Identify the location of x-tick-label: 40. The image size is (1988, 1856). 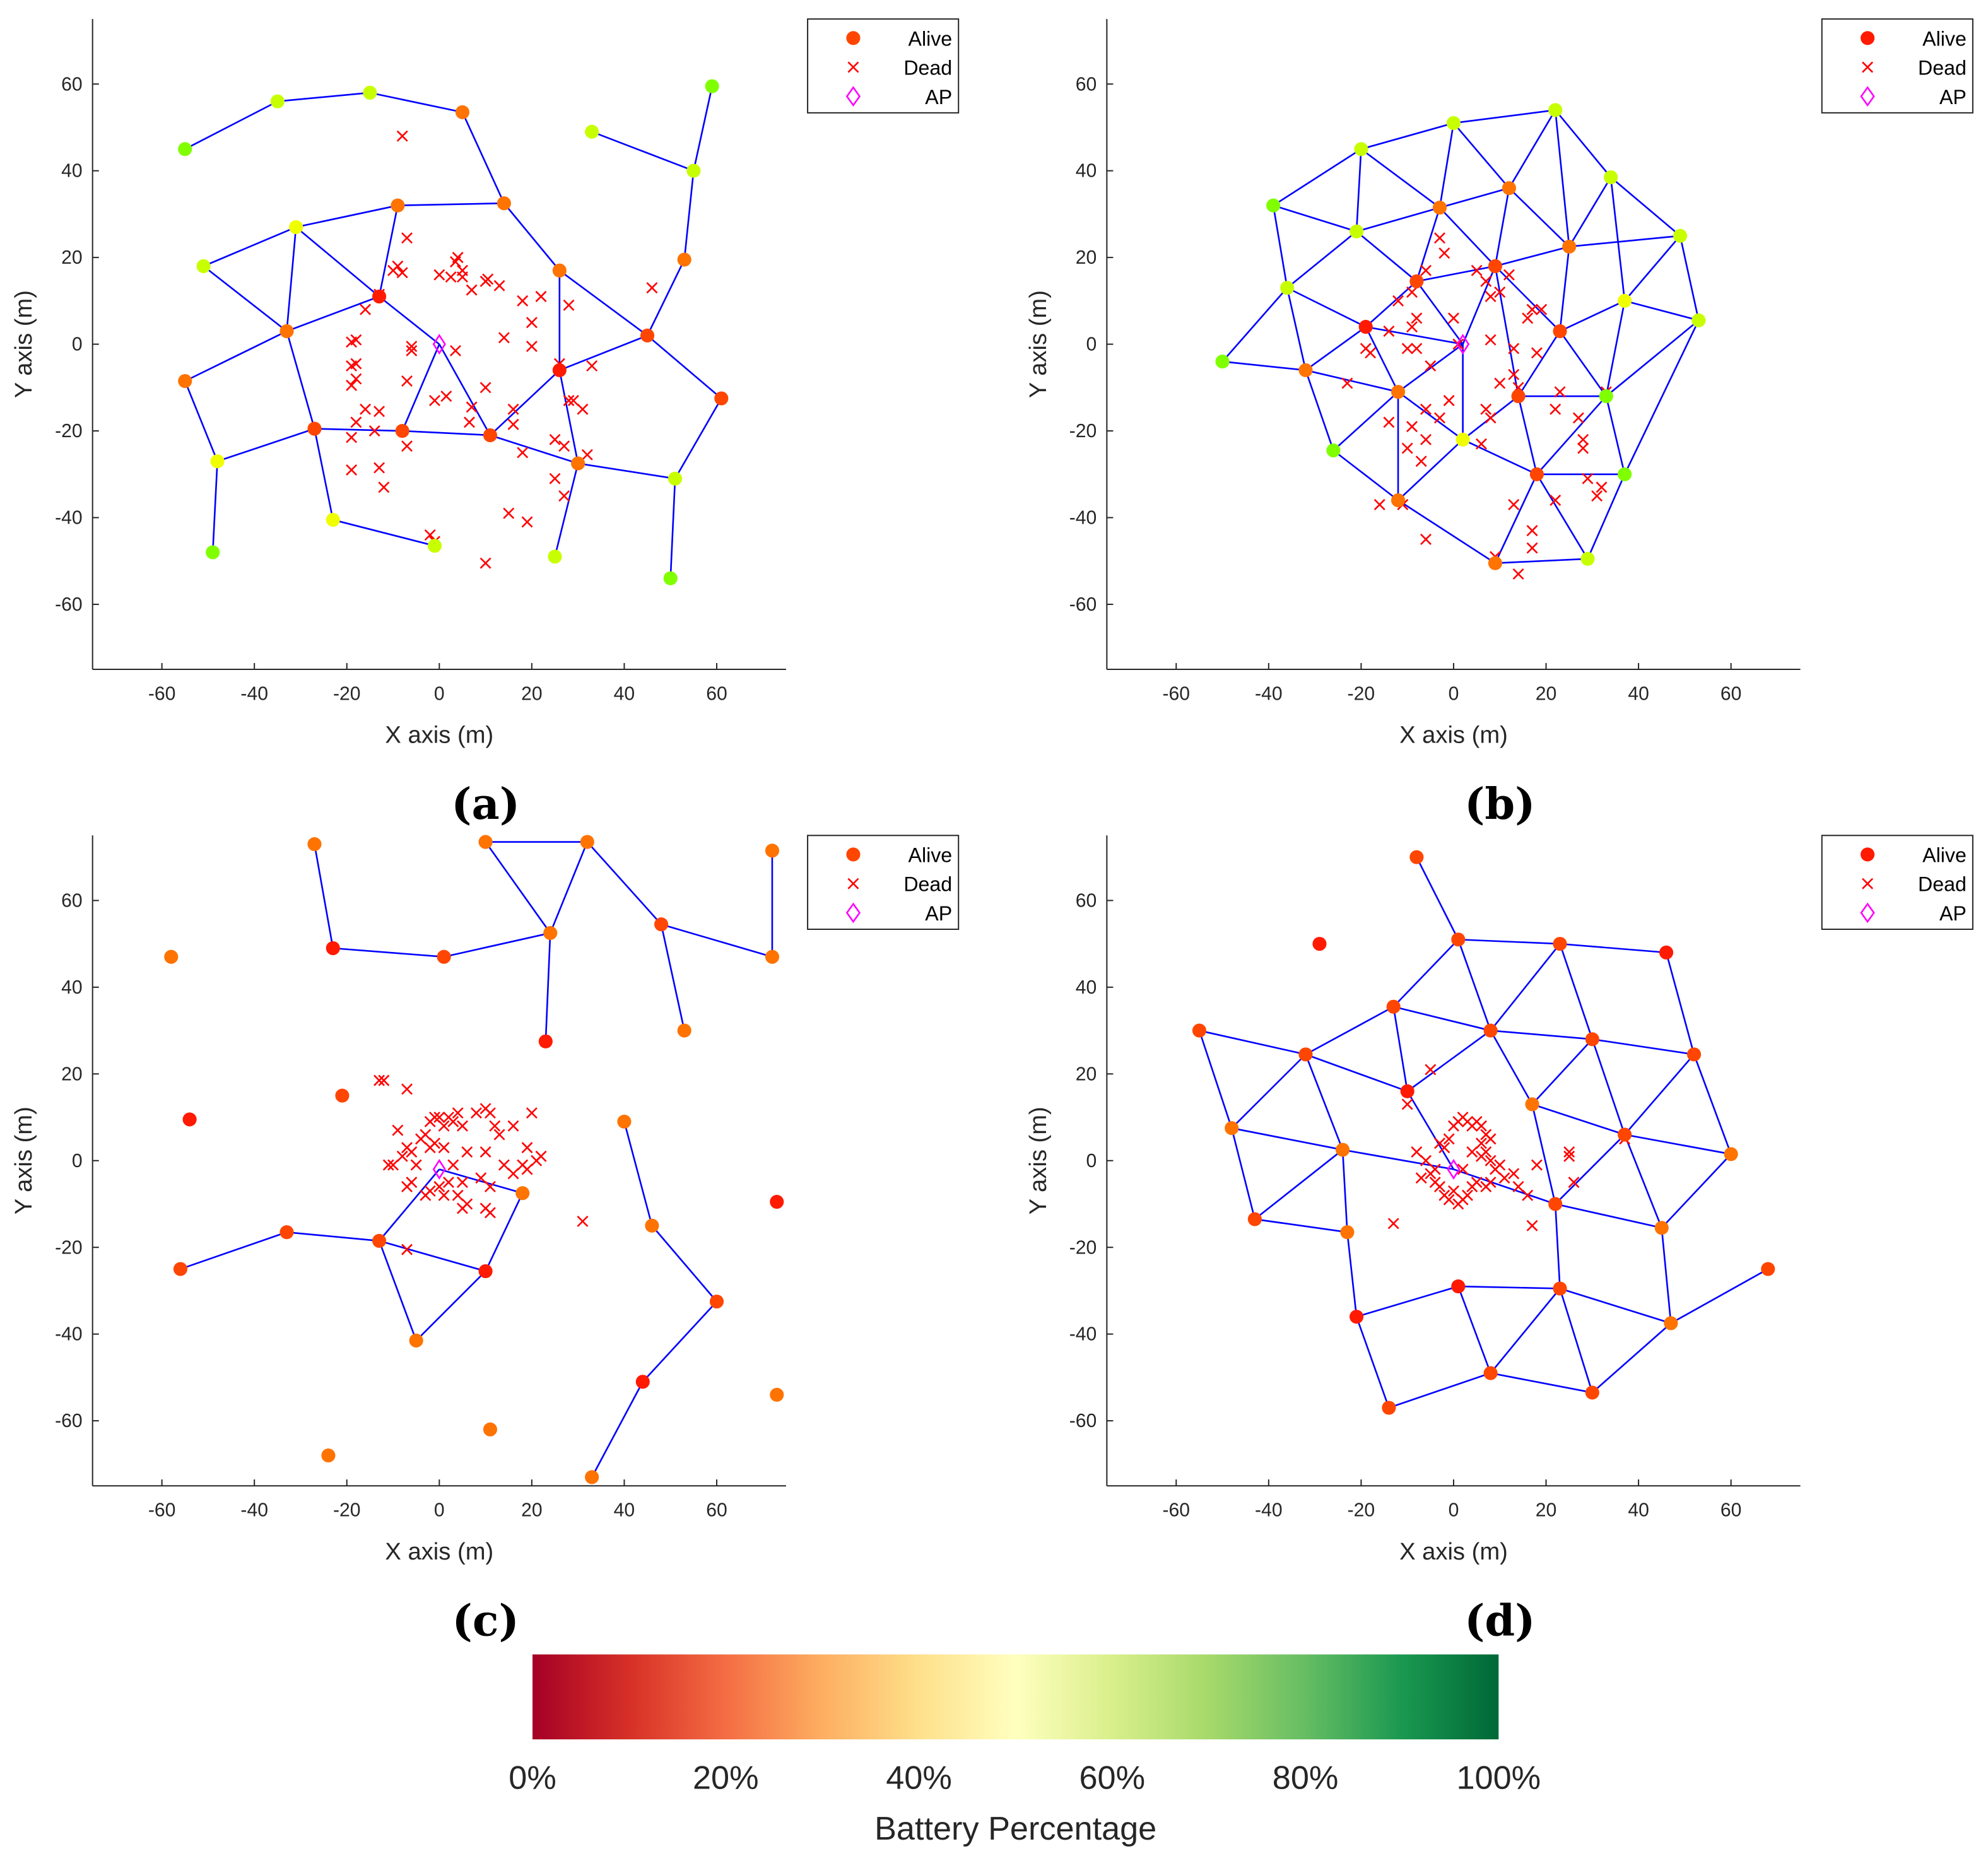
(624, 693).